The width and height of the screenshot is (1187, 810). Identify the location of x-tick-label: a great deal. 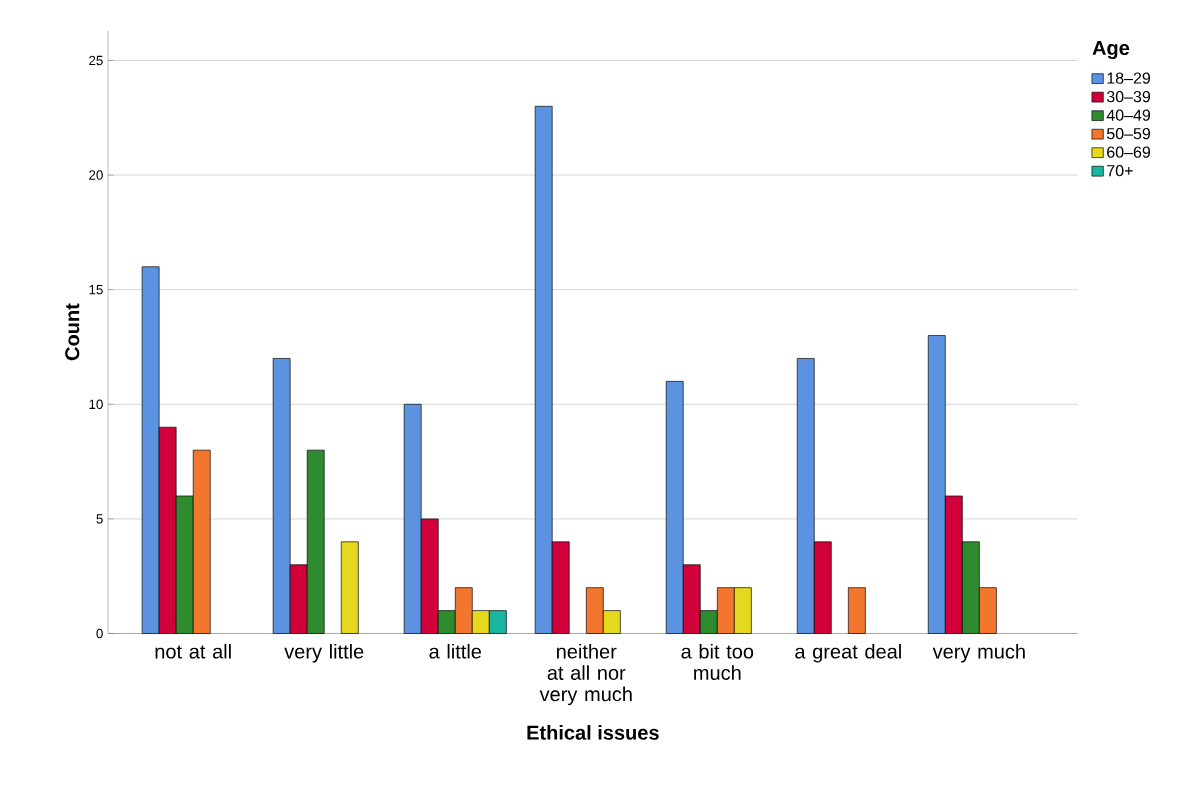
(848, 653).